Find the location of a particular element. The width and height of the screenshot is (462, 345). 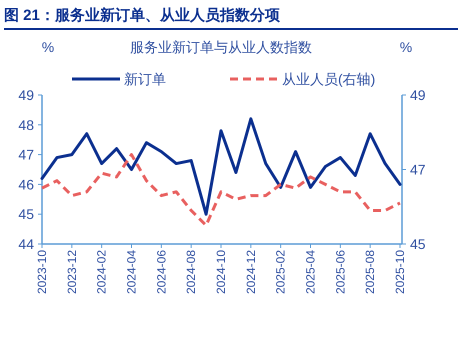

y-tick-label: 48 is located at coordinates (26, 124).